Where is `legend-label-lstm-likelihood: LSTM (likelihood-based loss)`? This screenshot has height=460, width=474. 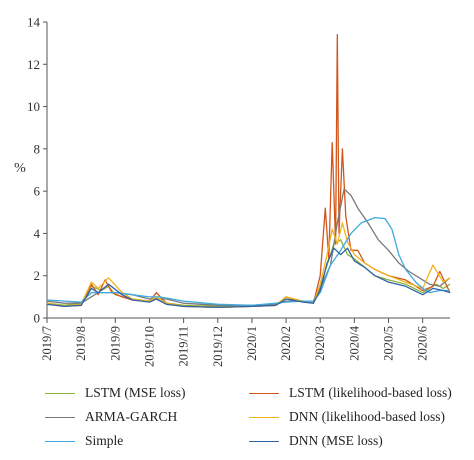 legend-label-lstm-likelihood: LSTM (likelihood-based loss) is located at coordinates (370, 392).